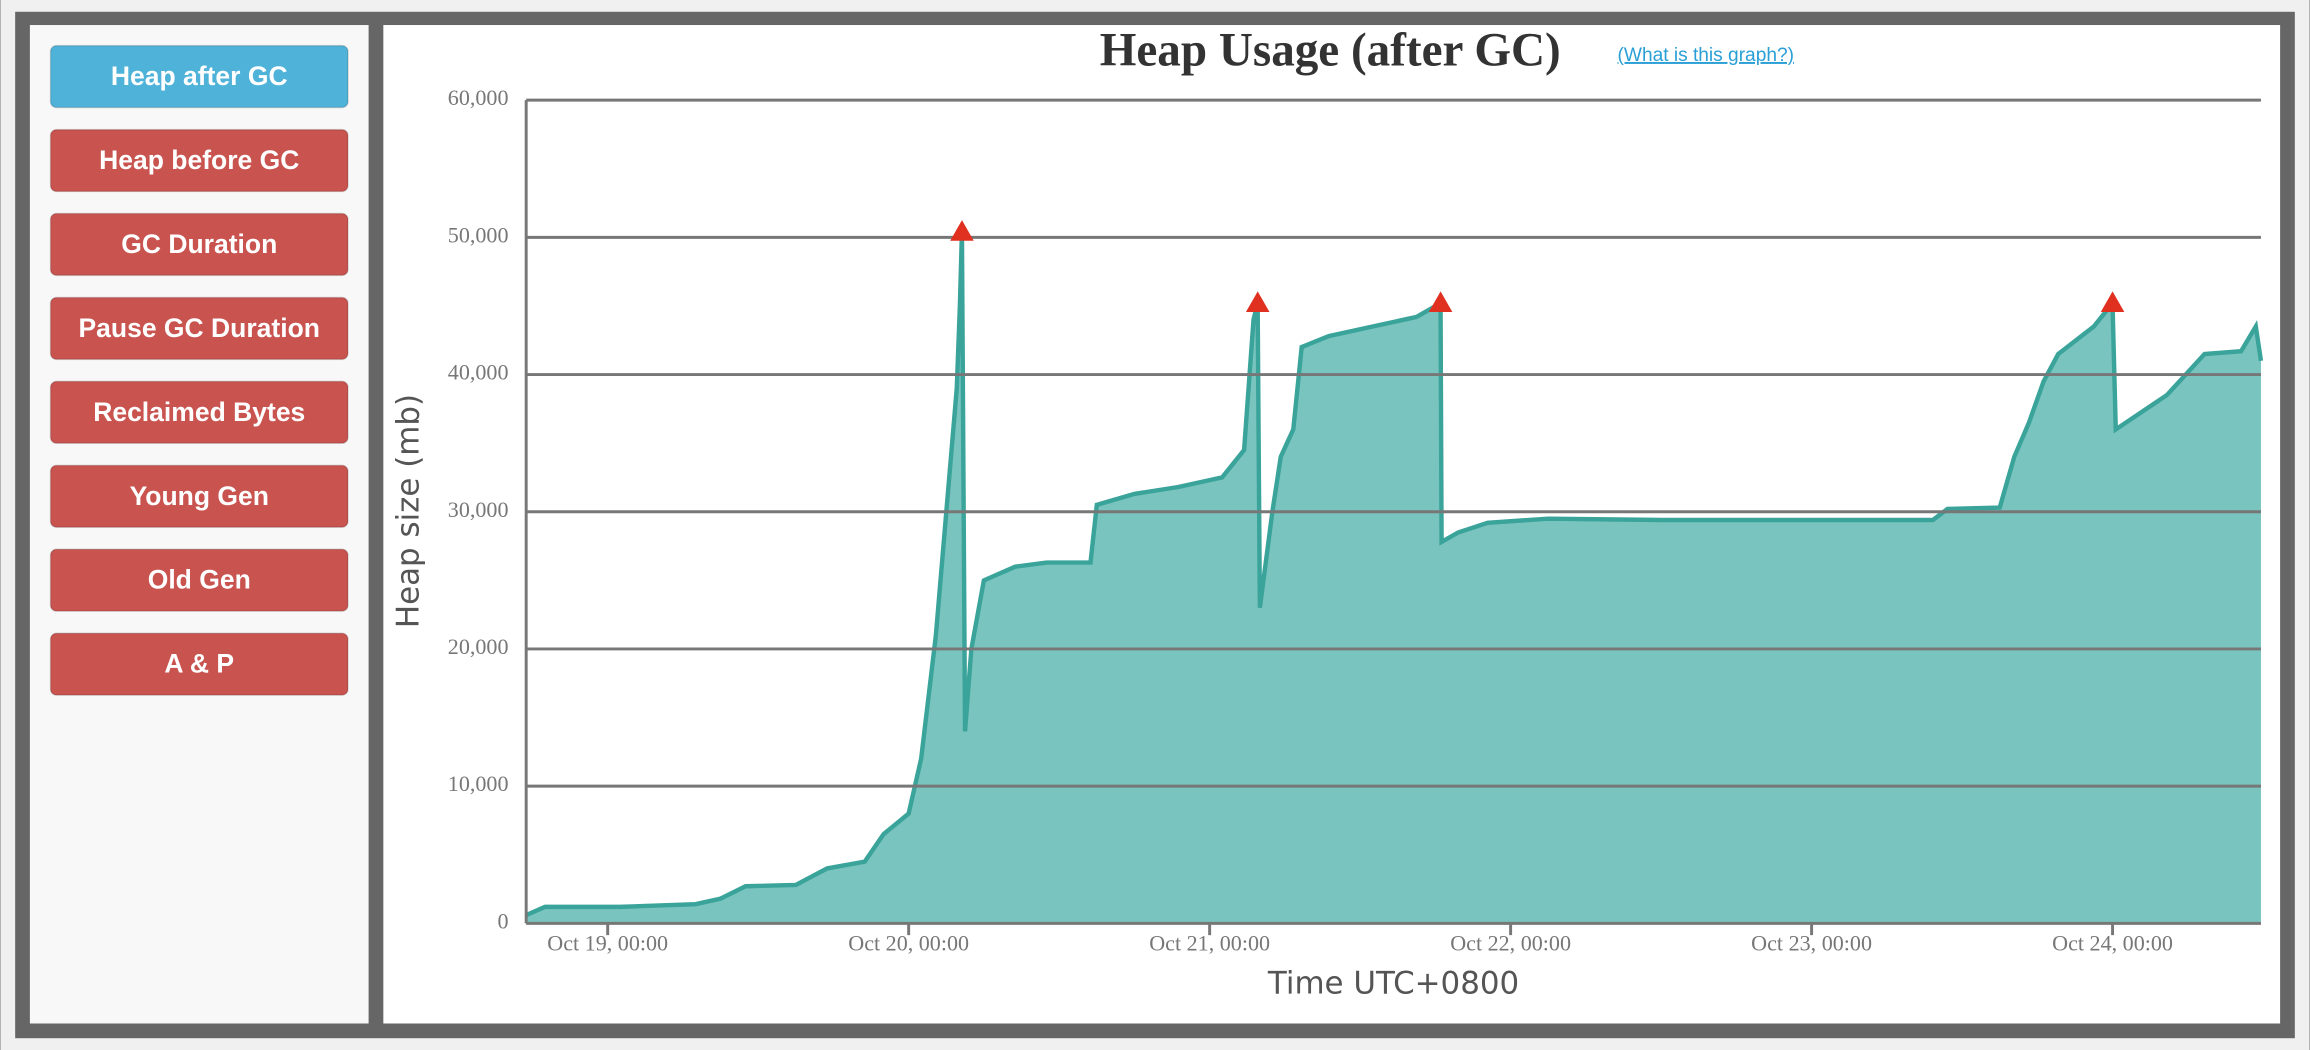 This screenshot has height=1050, width=2310. I want to click on help-link: (What is this graph?), so click(1706, 55).